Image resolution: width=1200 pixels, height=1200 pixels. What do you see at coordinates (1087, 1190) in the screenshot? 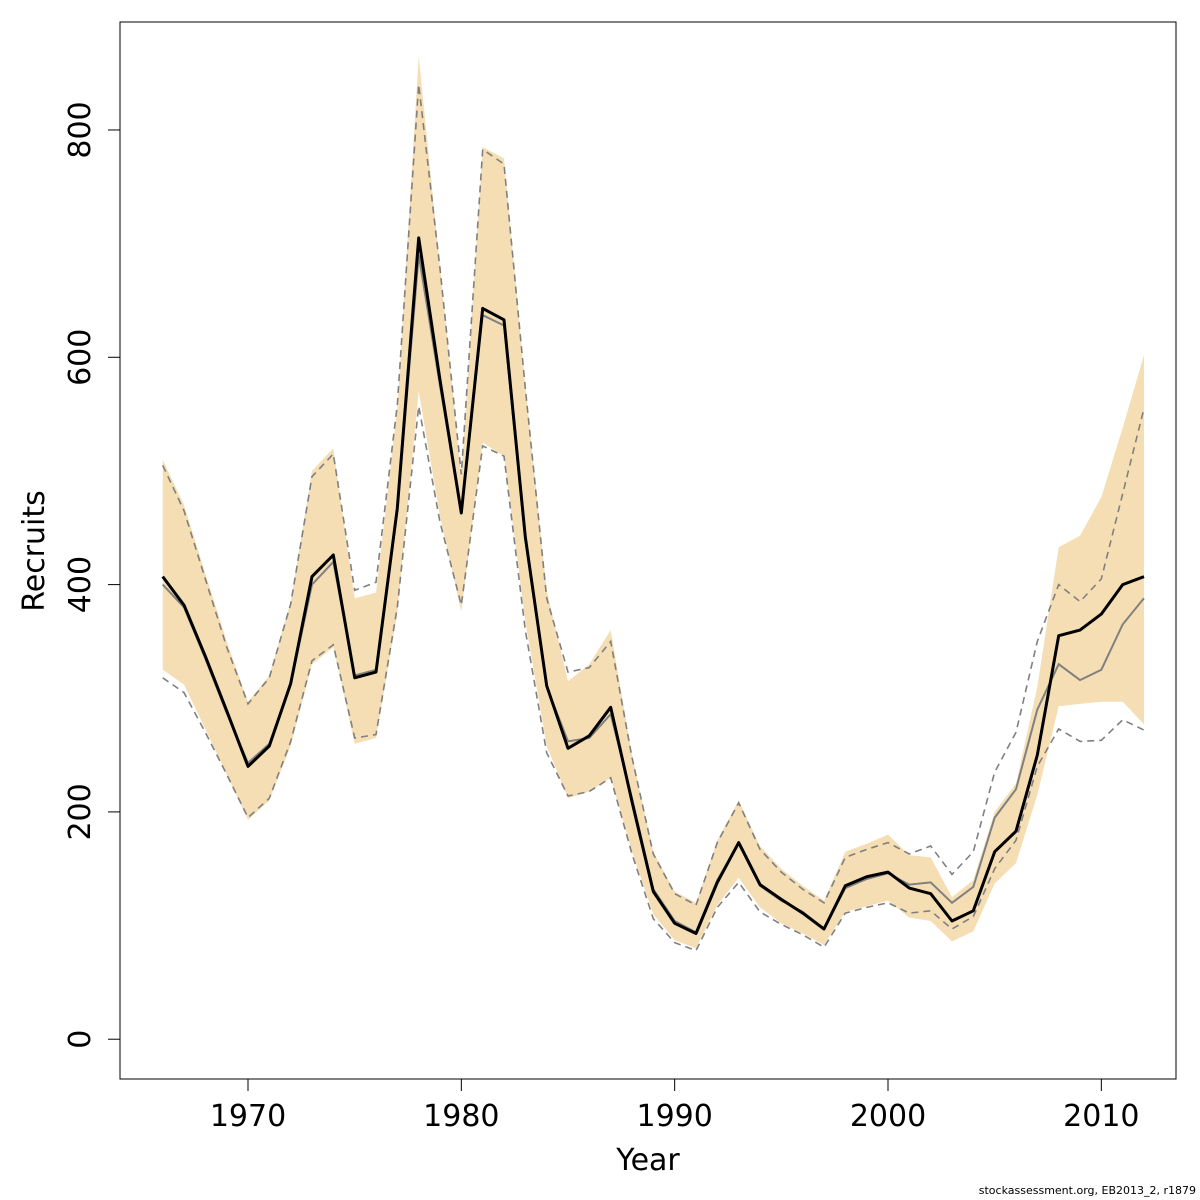
I see `credit-text: stockassessment.org, EB2013_2, r1879` at bounding box center [1087, 1190].